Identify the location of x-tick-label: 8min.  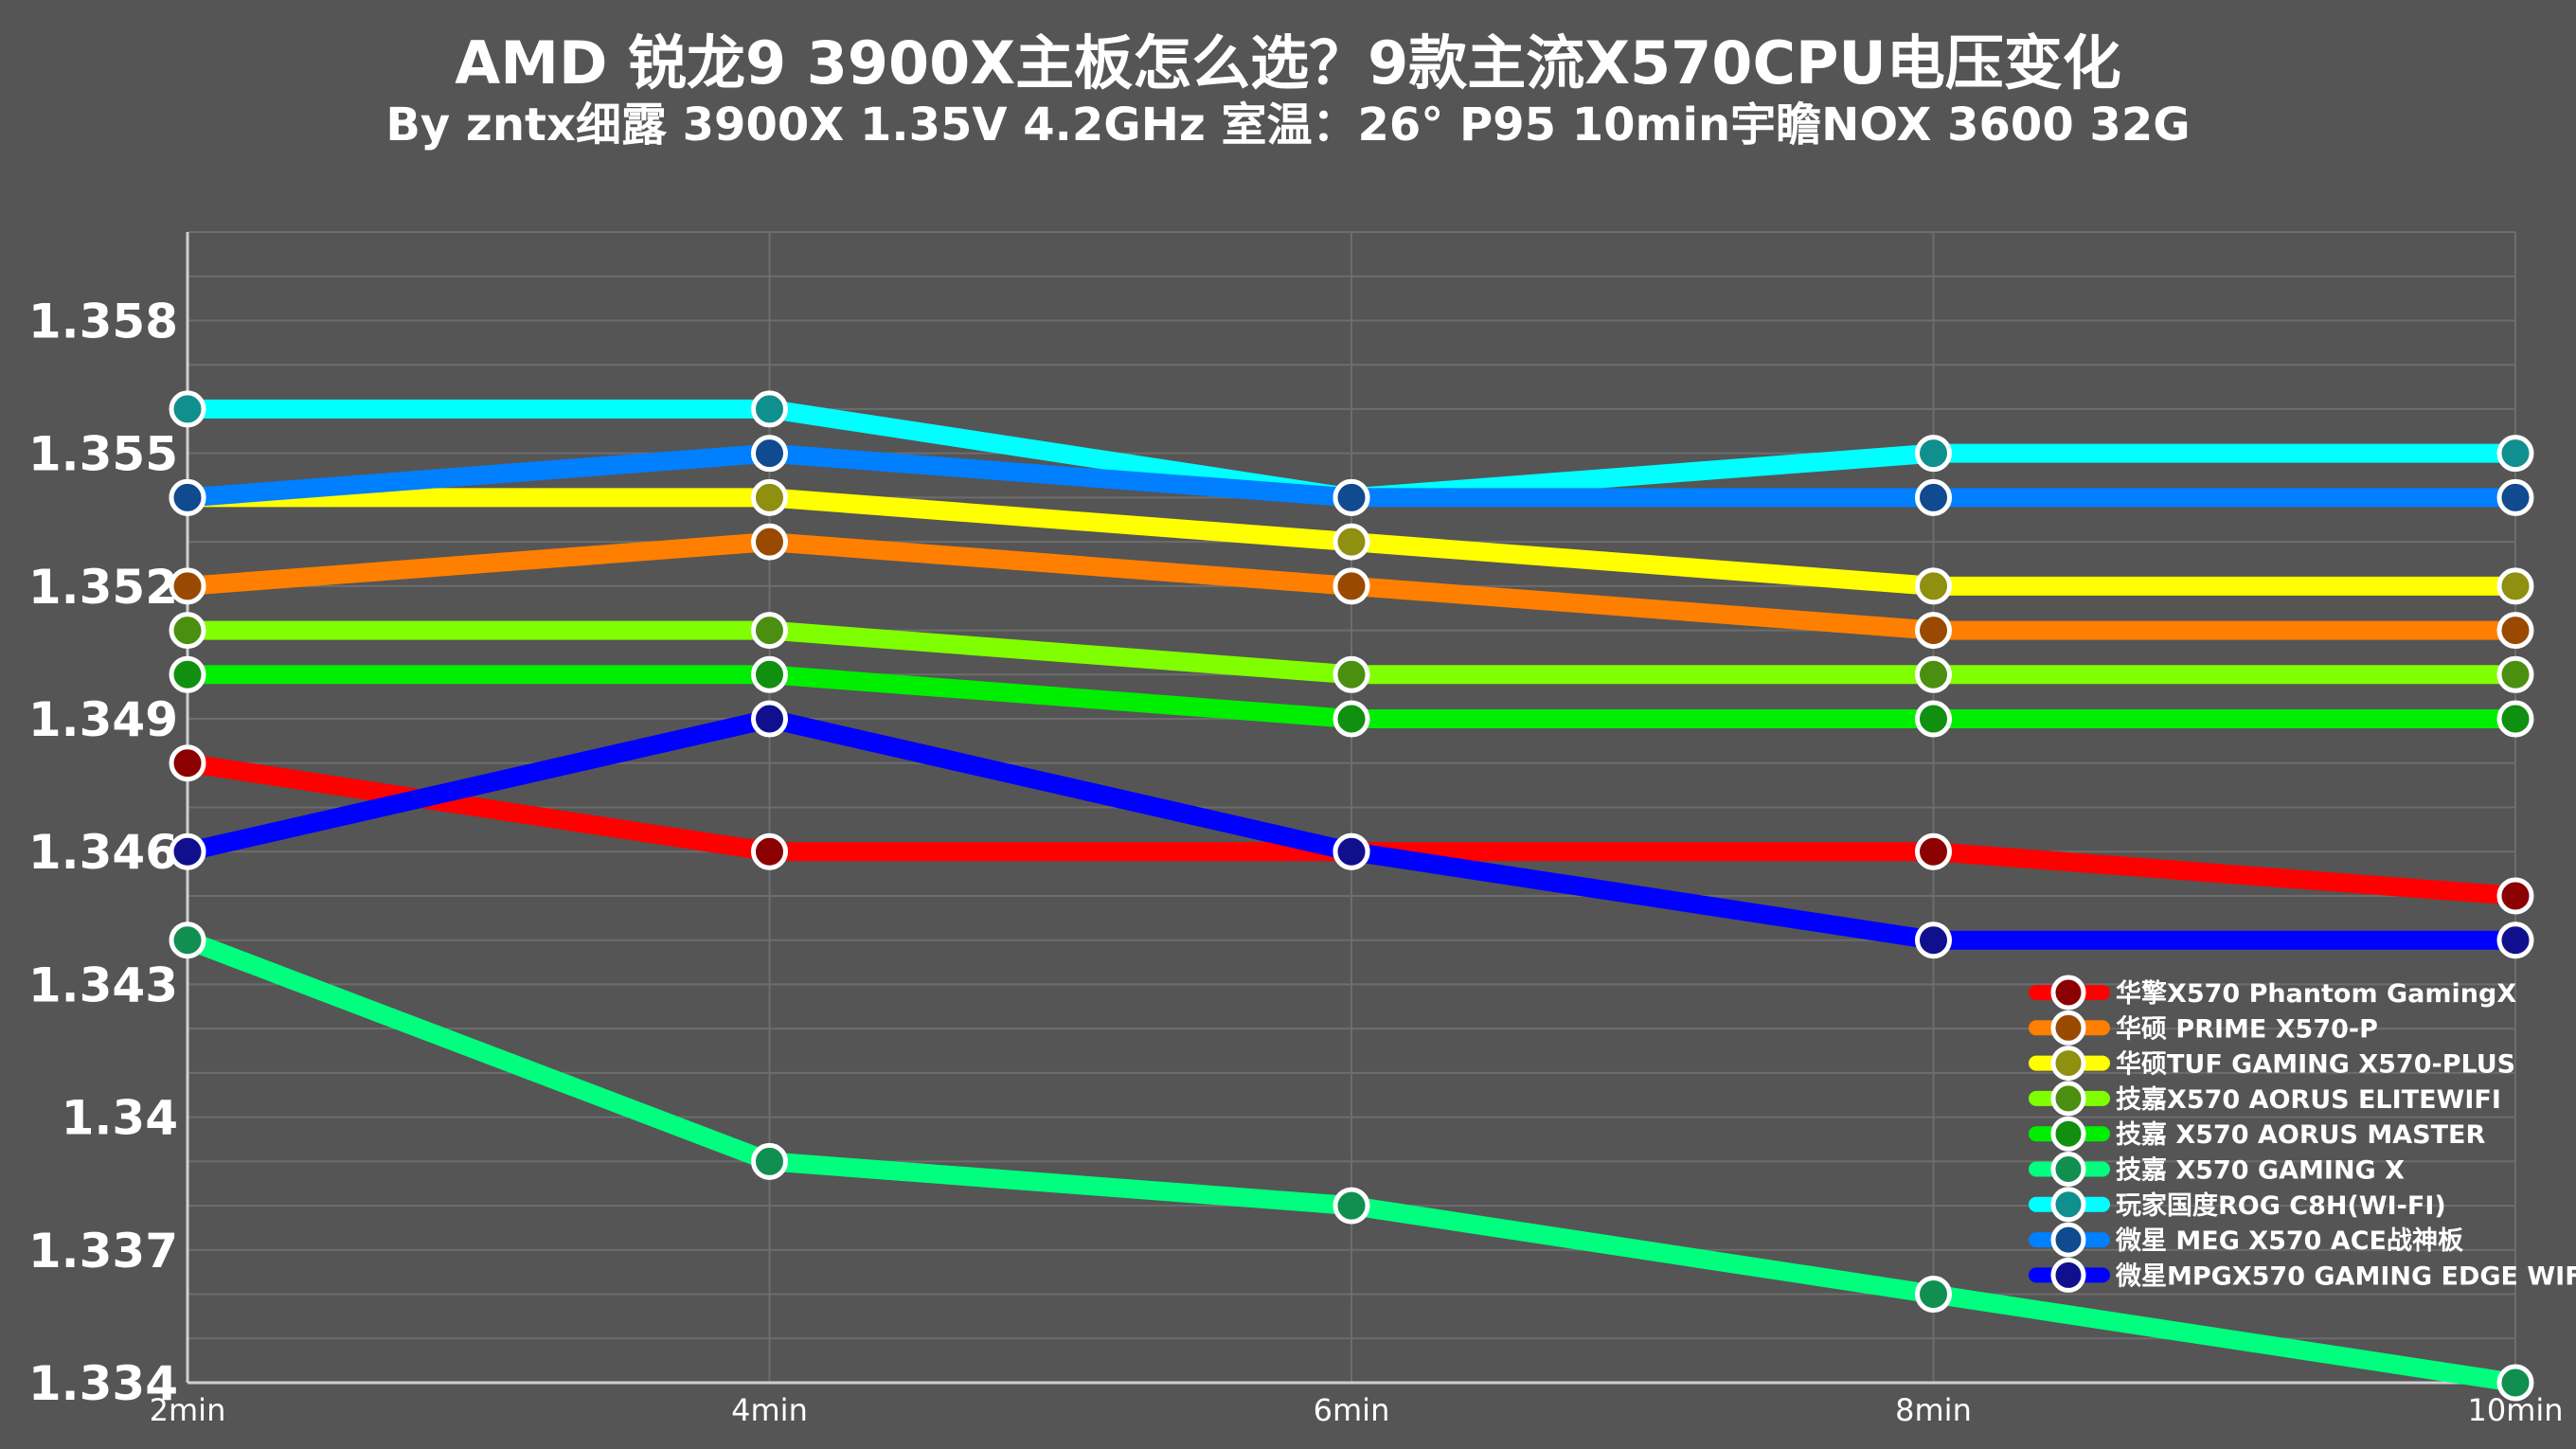
(1933, 1410).